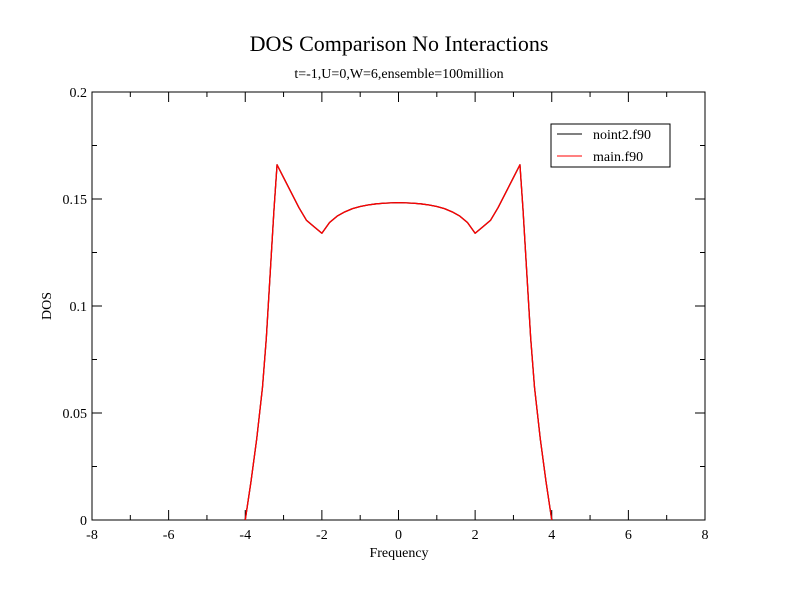  I want to click on x-tick-label: 4, so click(551, 535).